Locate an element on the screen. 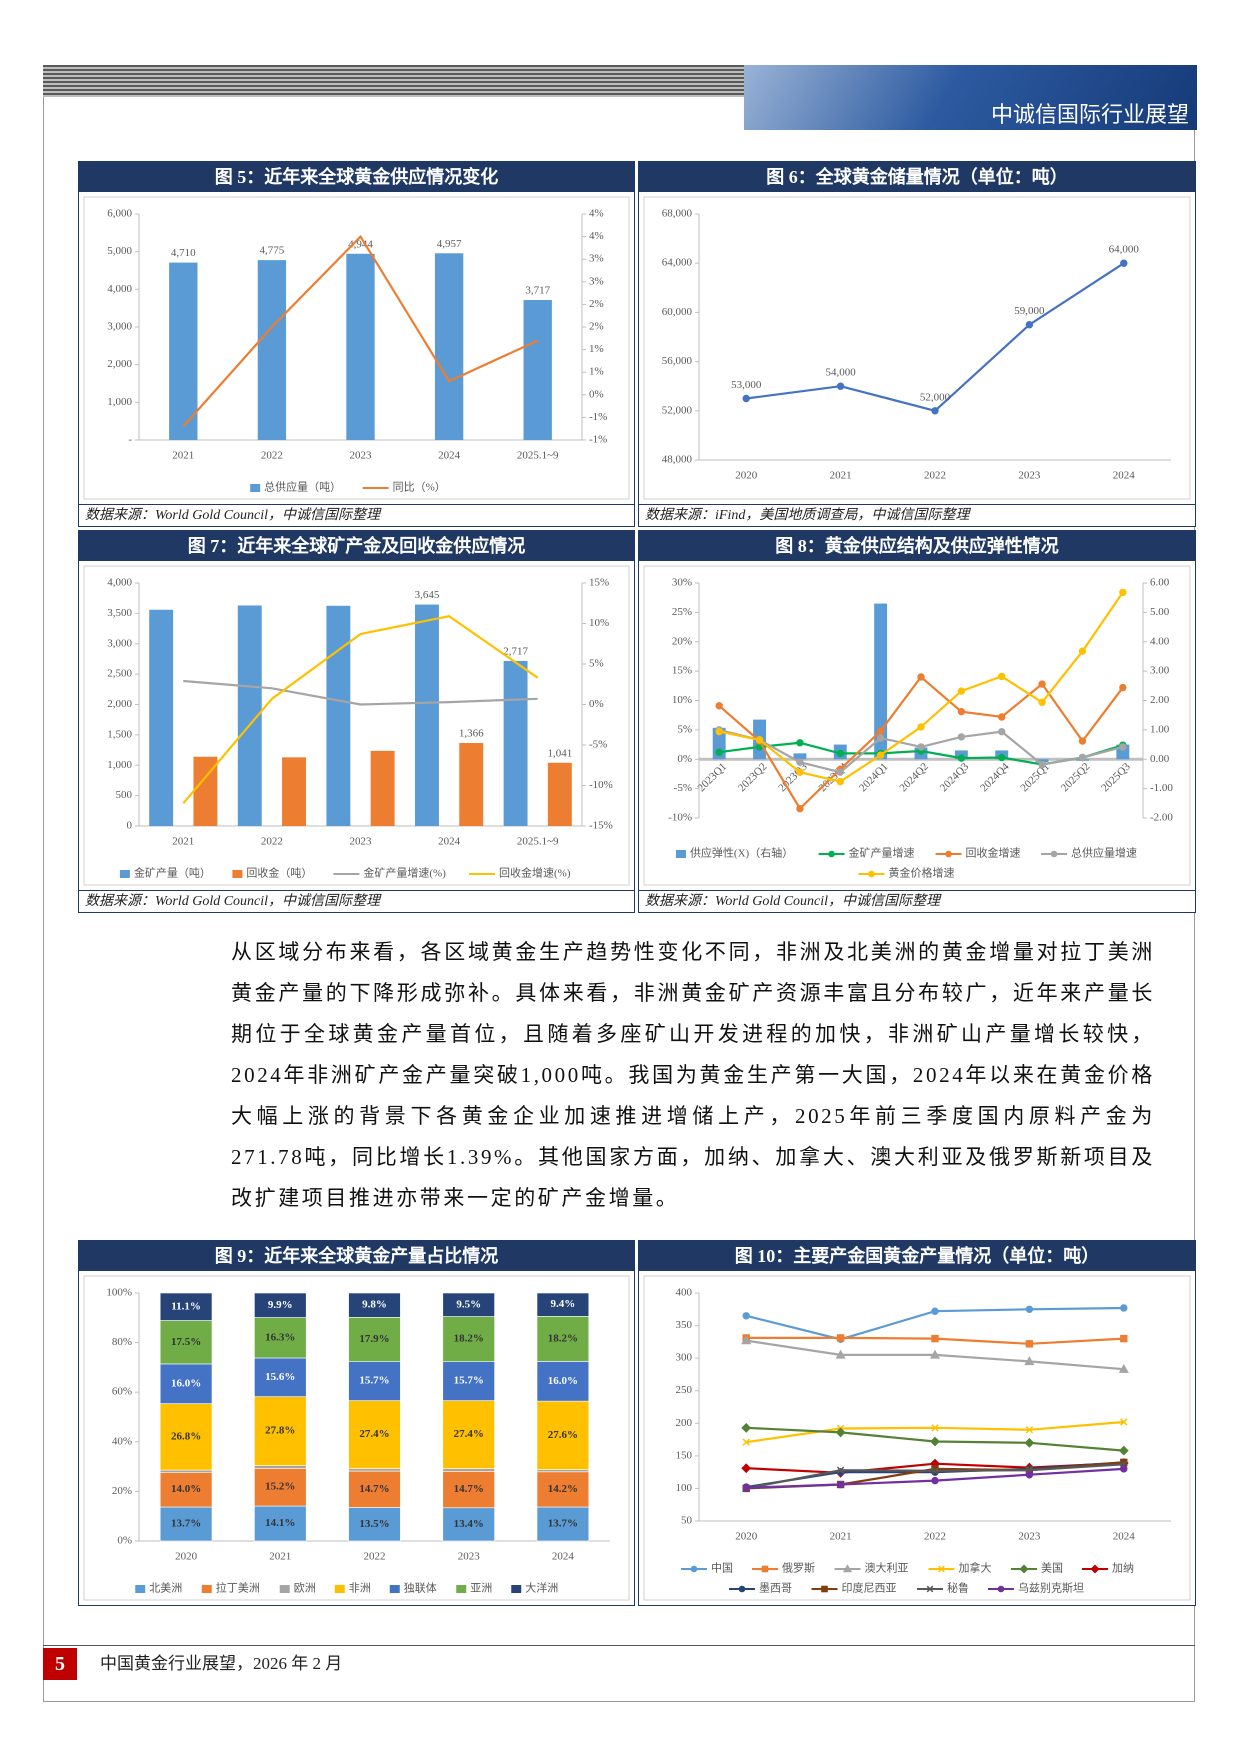 The image size is (1240, 1754). data-label: 16.3% is located at coordinates (280, 1337).